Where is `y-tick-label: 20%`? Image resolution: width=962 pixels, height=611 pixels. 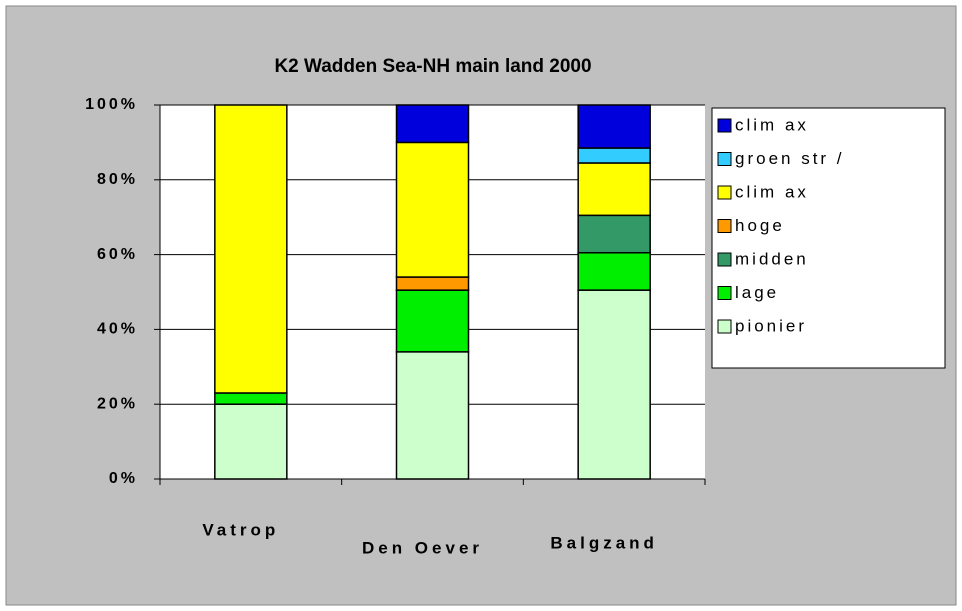 y-tick-label: 20% is located at coordinates (117, 403).